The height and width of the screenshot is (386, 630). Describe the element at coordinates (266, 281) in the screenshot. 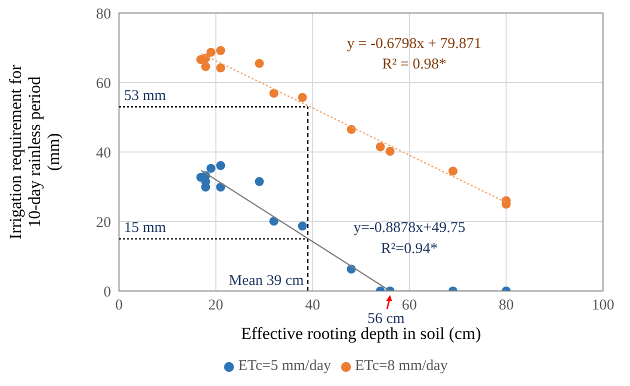

I see `ref-line-label: Mean 39 cm` at that location.